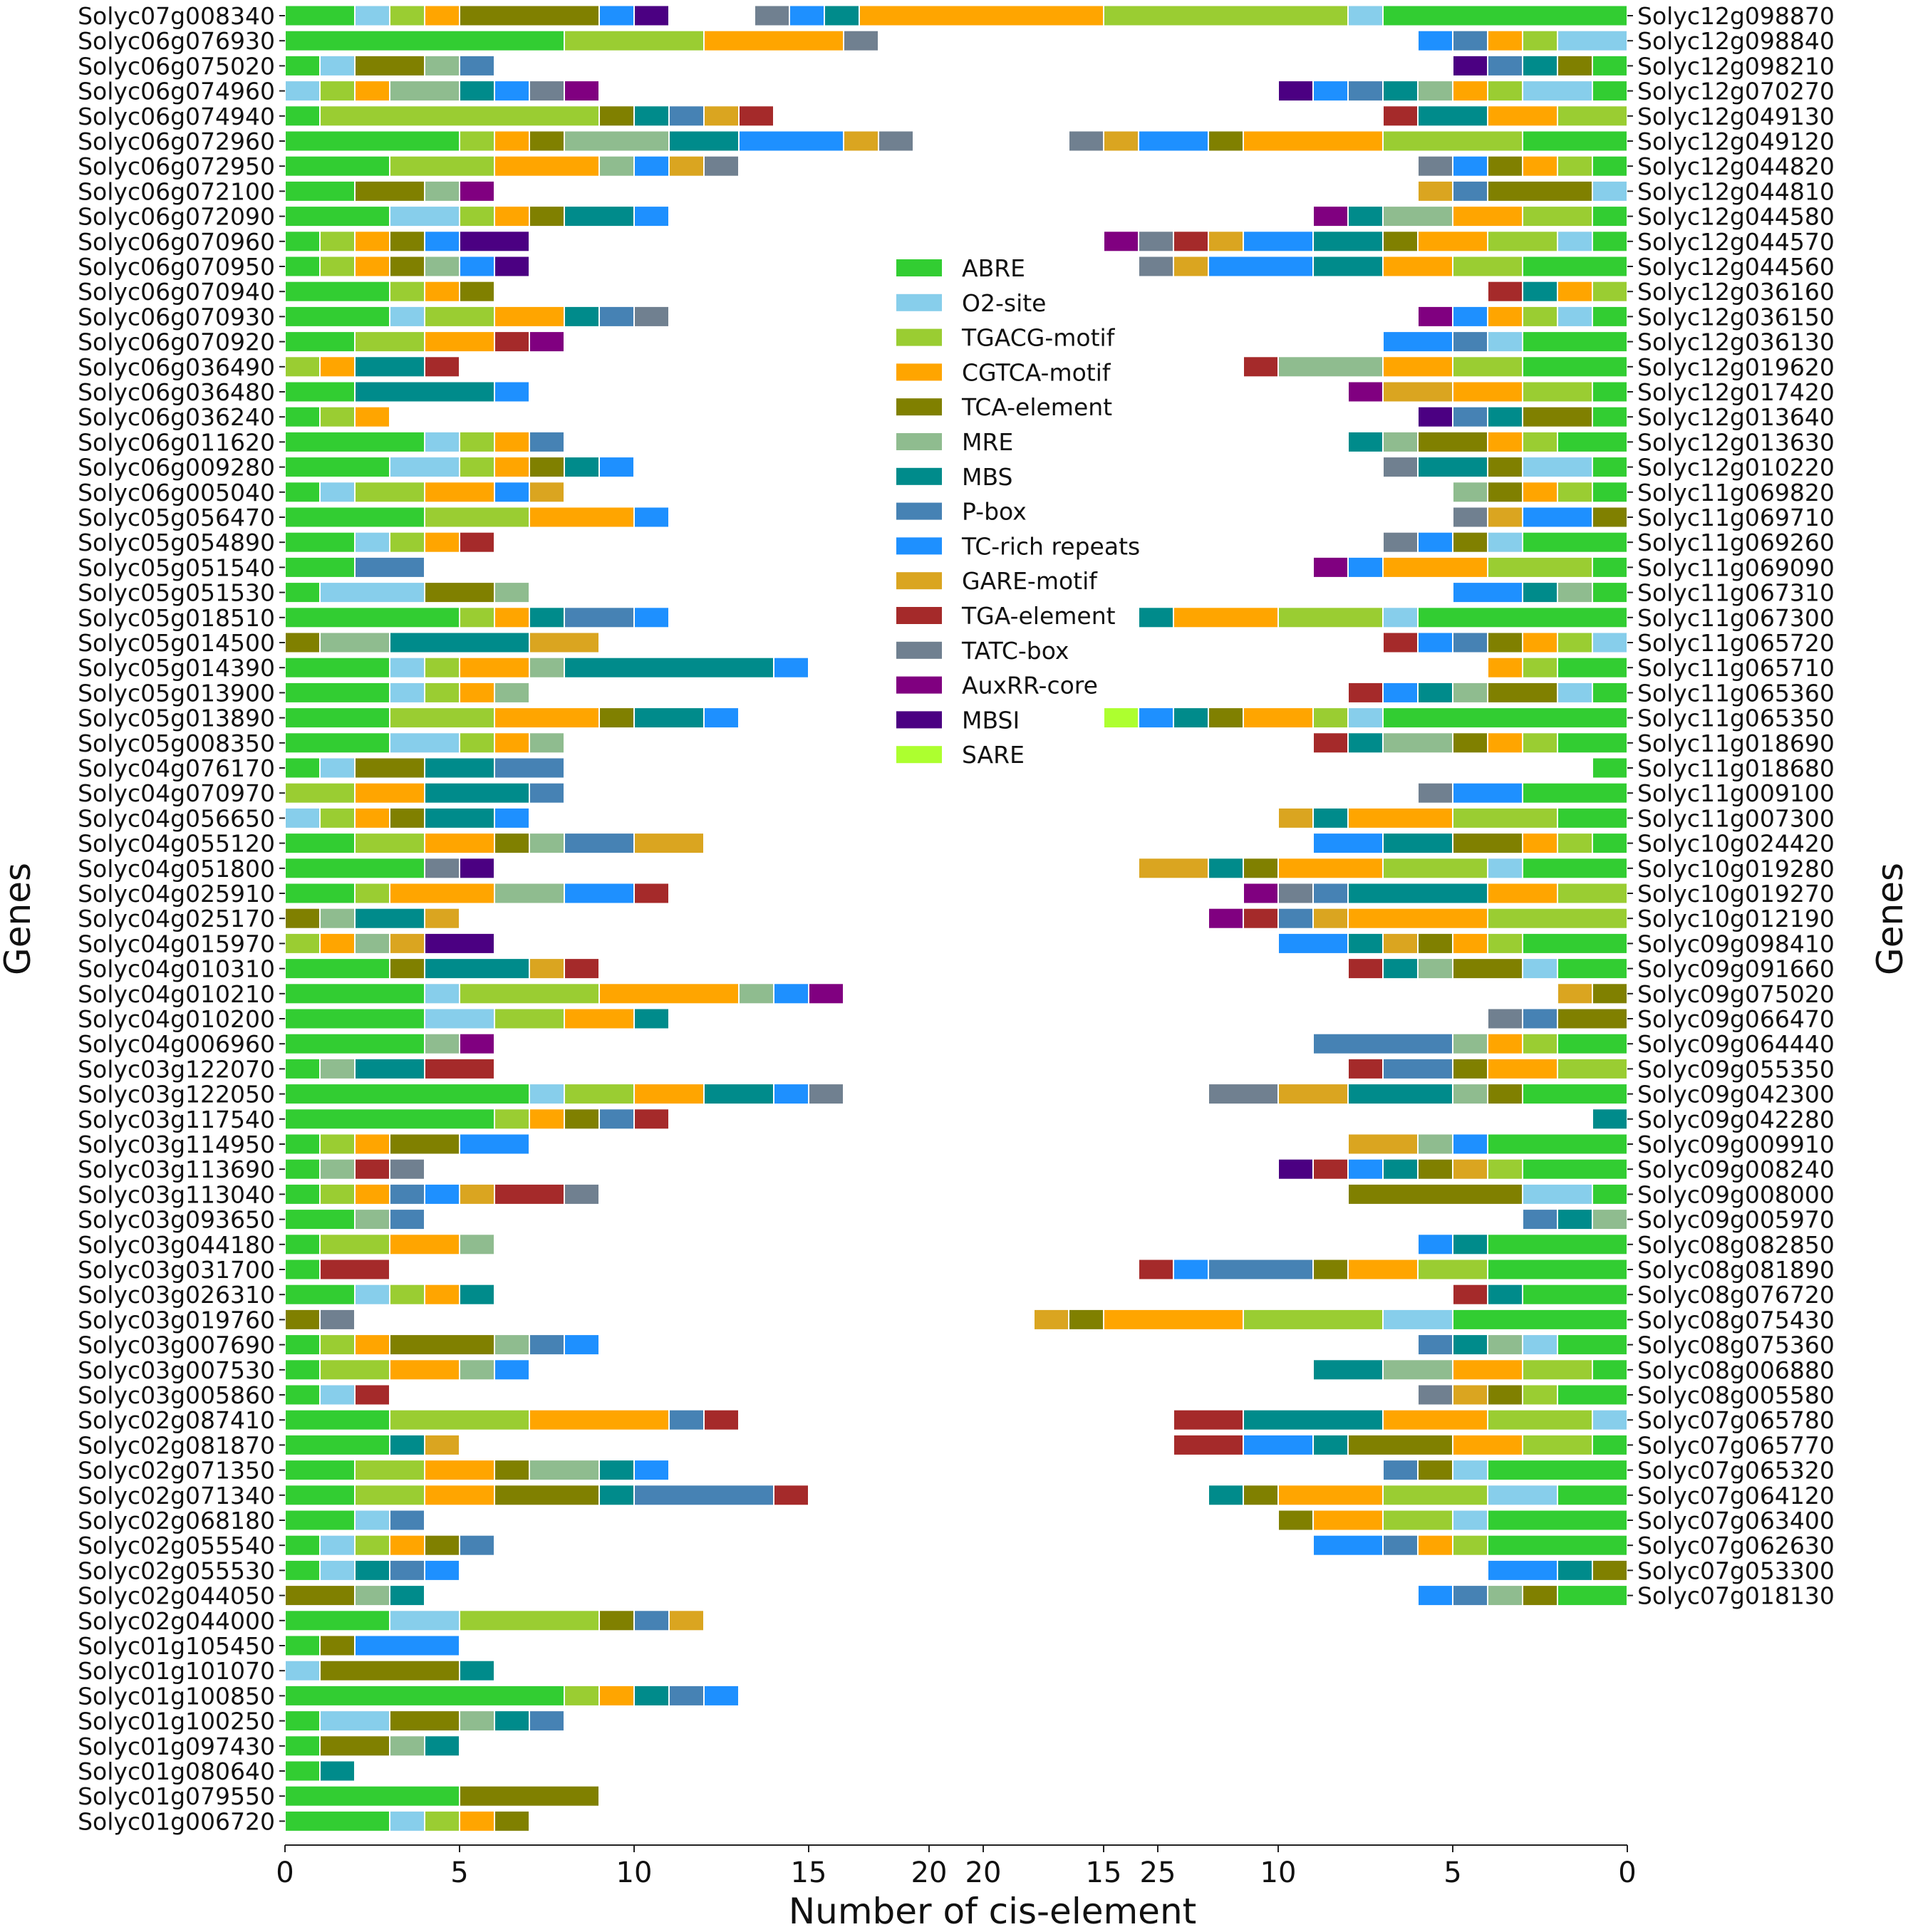  I want to click on gene-label: Solyc03g007530, so click(176, 1370).